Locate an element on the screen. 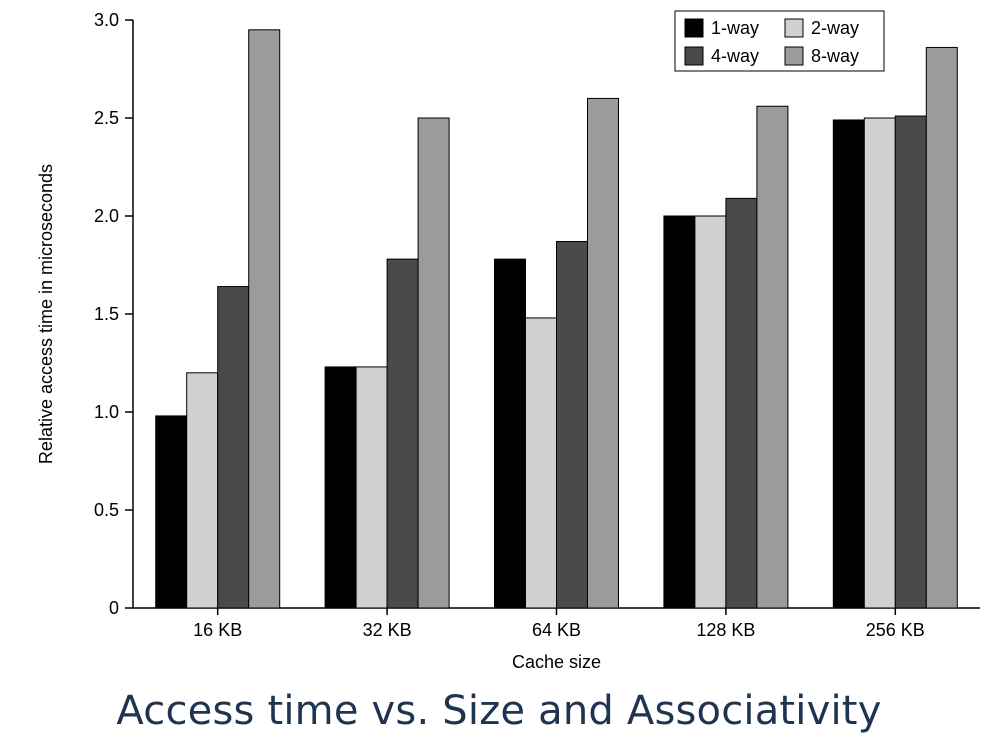 The height and width of the screenshot is (752, 998). y-tick-label: 3.0 is located at coordinates (106, 20).